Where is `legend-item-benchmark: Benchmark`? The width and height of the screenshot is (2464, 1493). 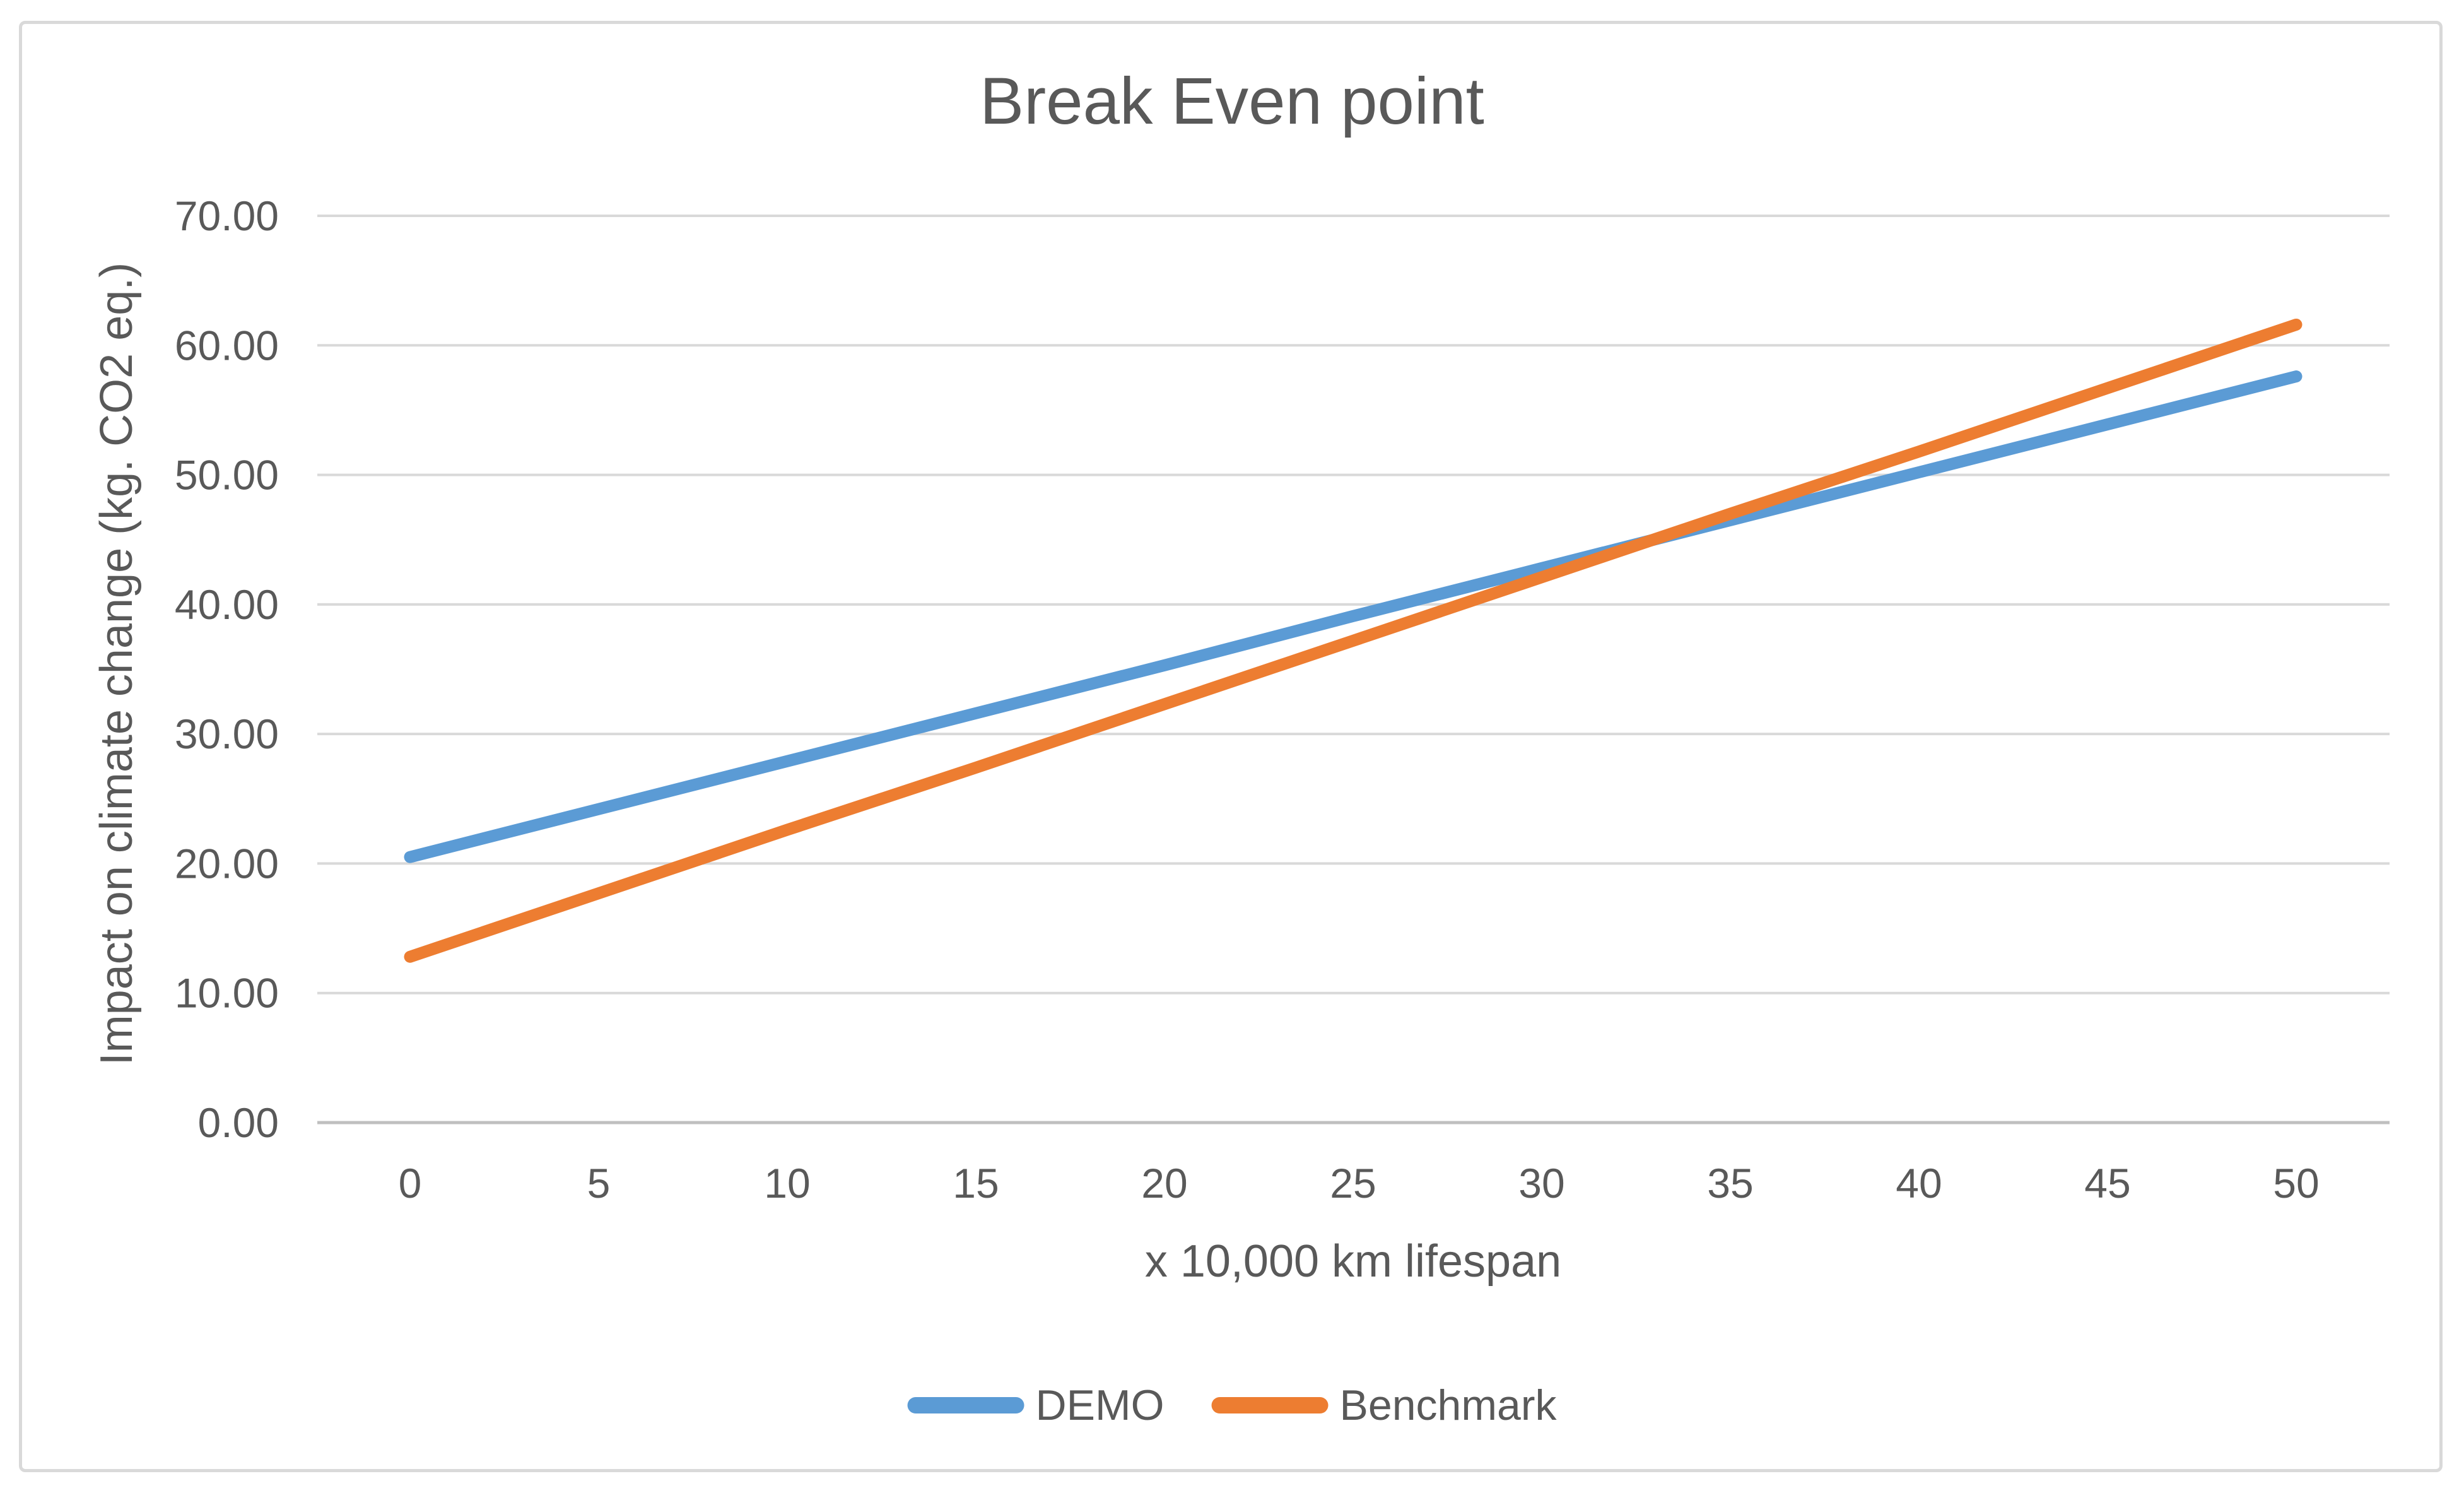
legend-item-benchmark: Benchmark is located at coordinates (1384, 1406).